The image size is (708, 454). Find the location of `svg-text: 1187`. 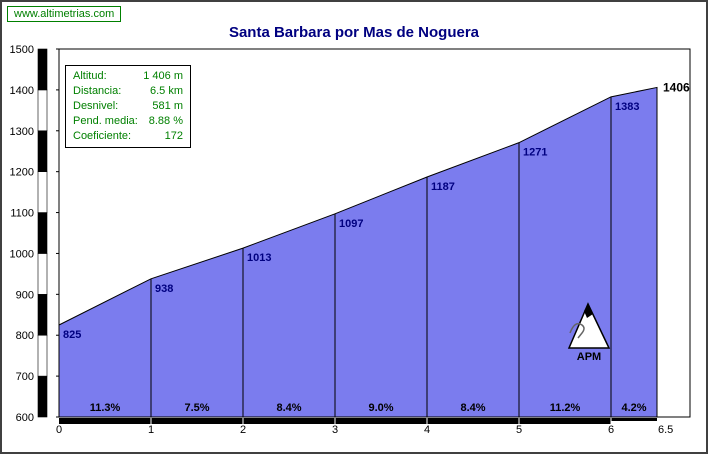

svg-text: 1187 is located at coordinates (443, 187).